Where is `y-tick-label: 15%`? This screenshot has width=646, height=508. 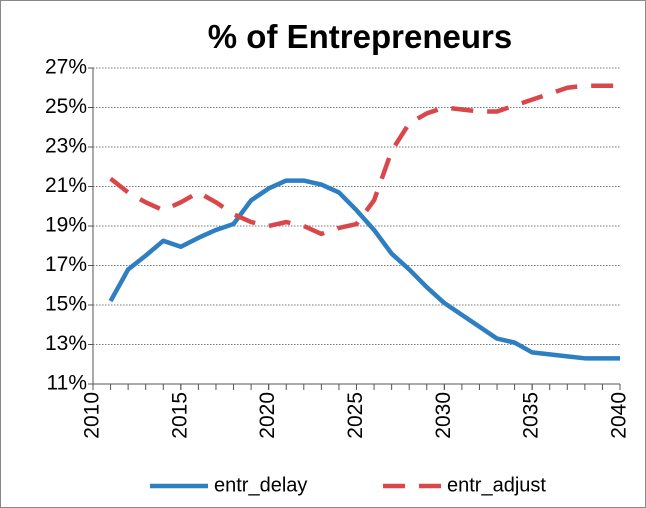 y-tick-label: 15% is located at coordinates (66, 304).